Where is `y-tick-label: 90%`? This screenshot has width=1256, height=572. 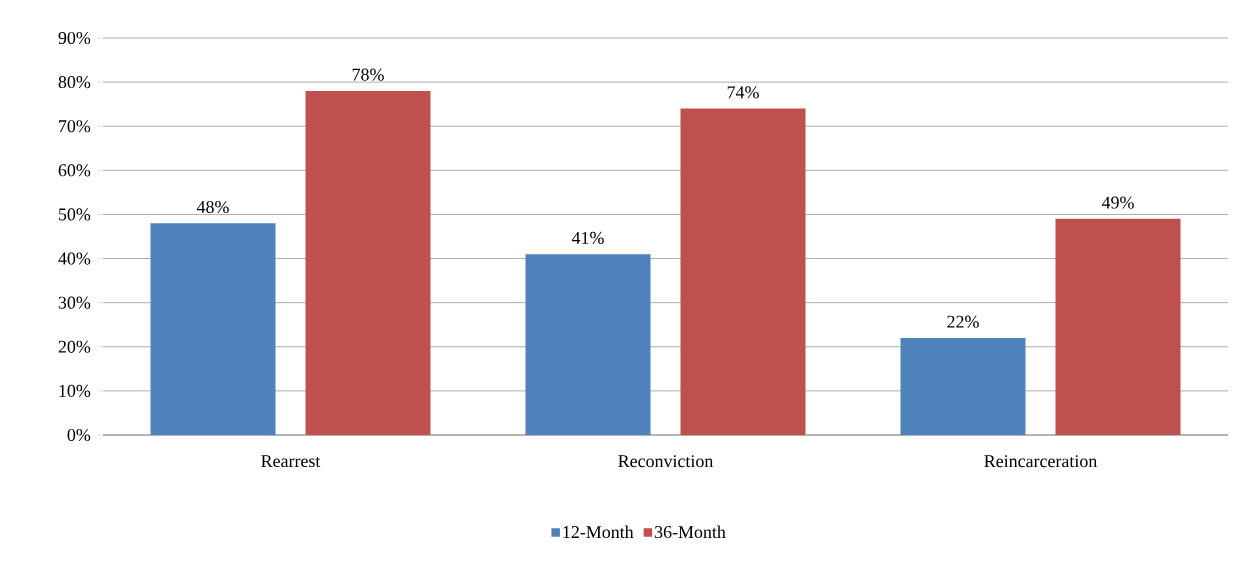
y-tick-label: 90% is located at coordinates (74, 38).